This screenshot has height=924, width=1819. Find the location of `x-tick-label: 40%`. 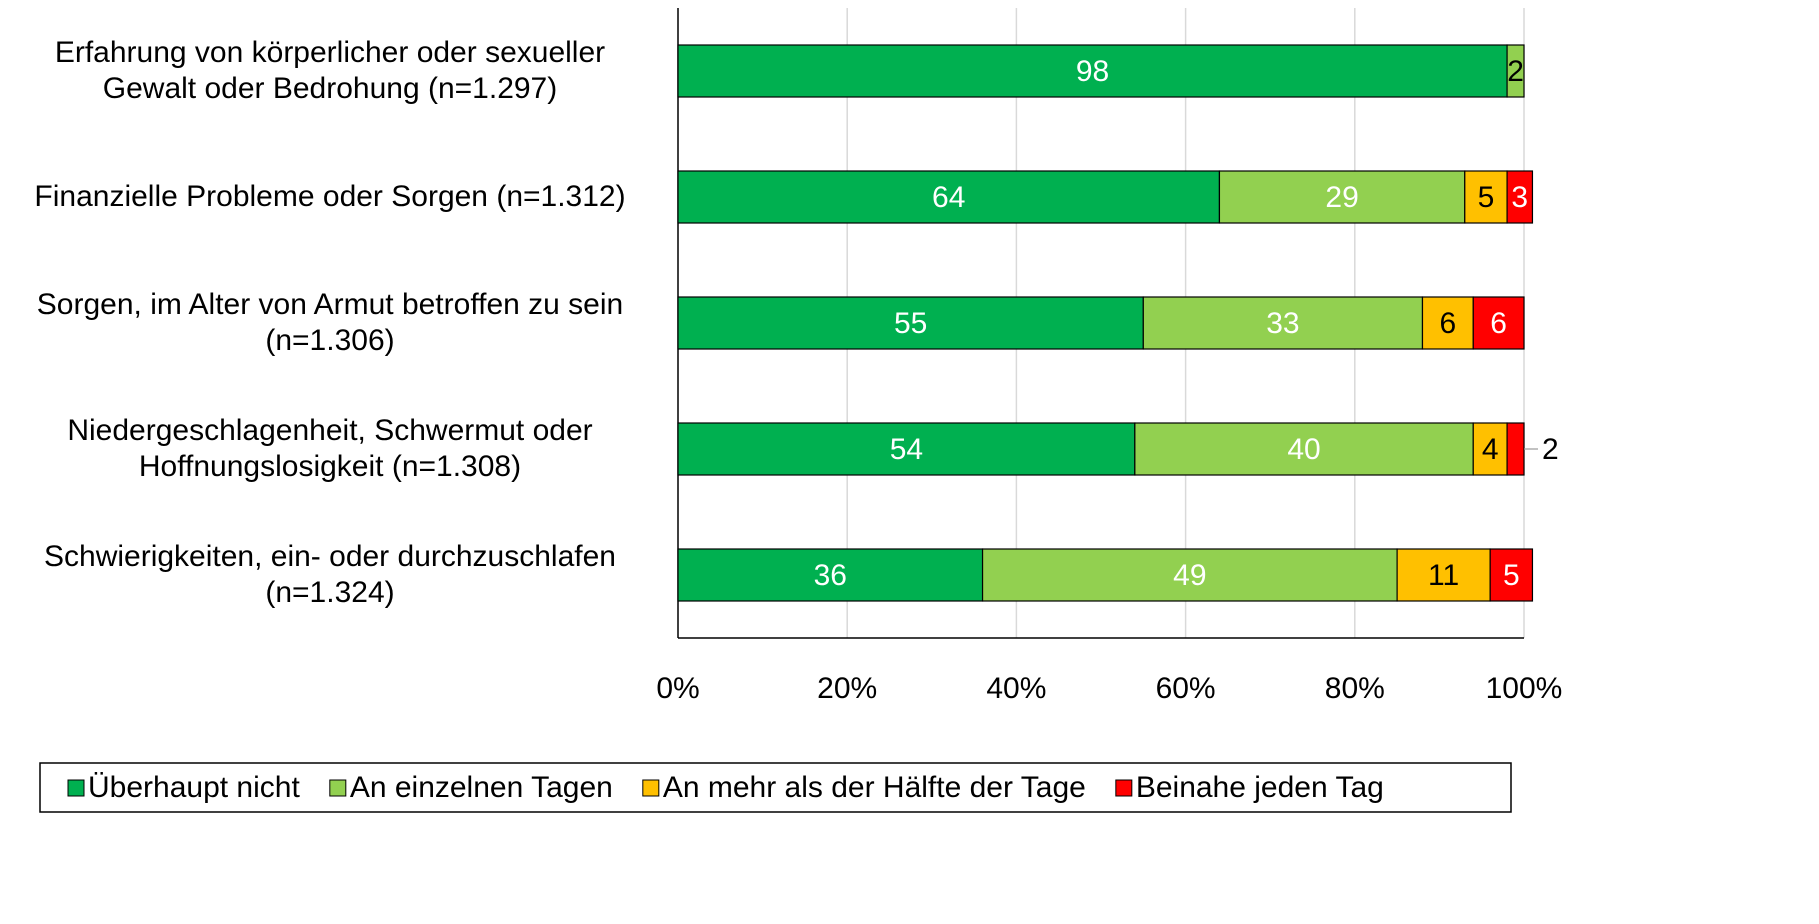

x-tick-label: 40% is located at coordinates (1016, 688).